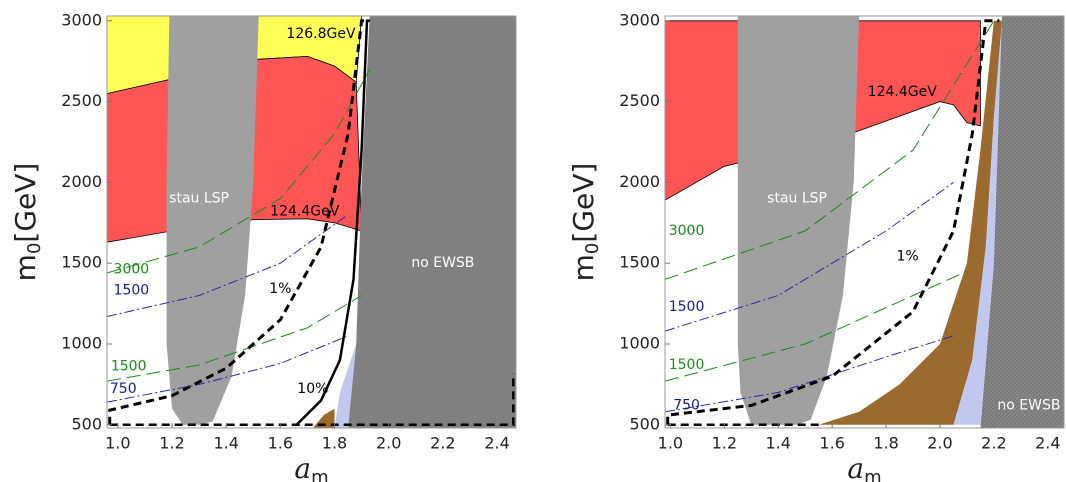 The image size is (1066, 482). I want to click on annotation: 10%, so click(312, 389).